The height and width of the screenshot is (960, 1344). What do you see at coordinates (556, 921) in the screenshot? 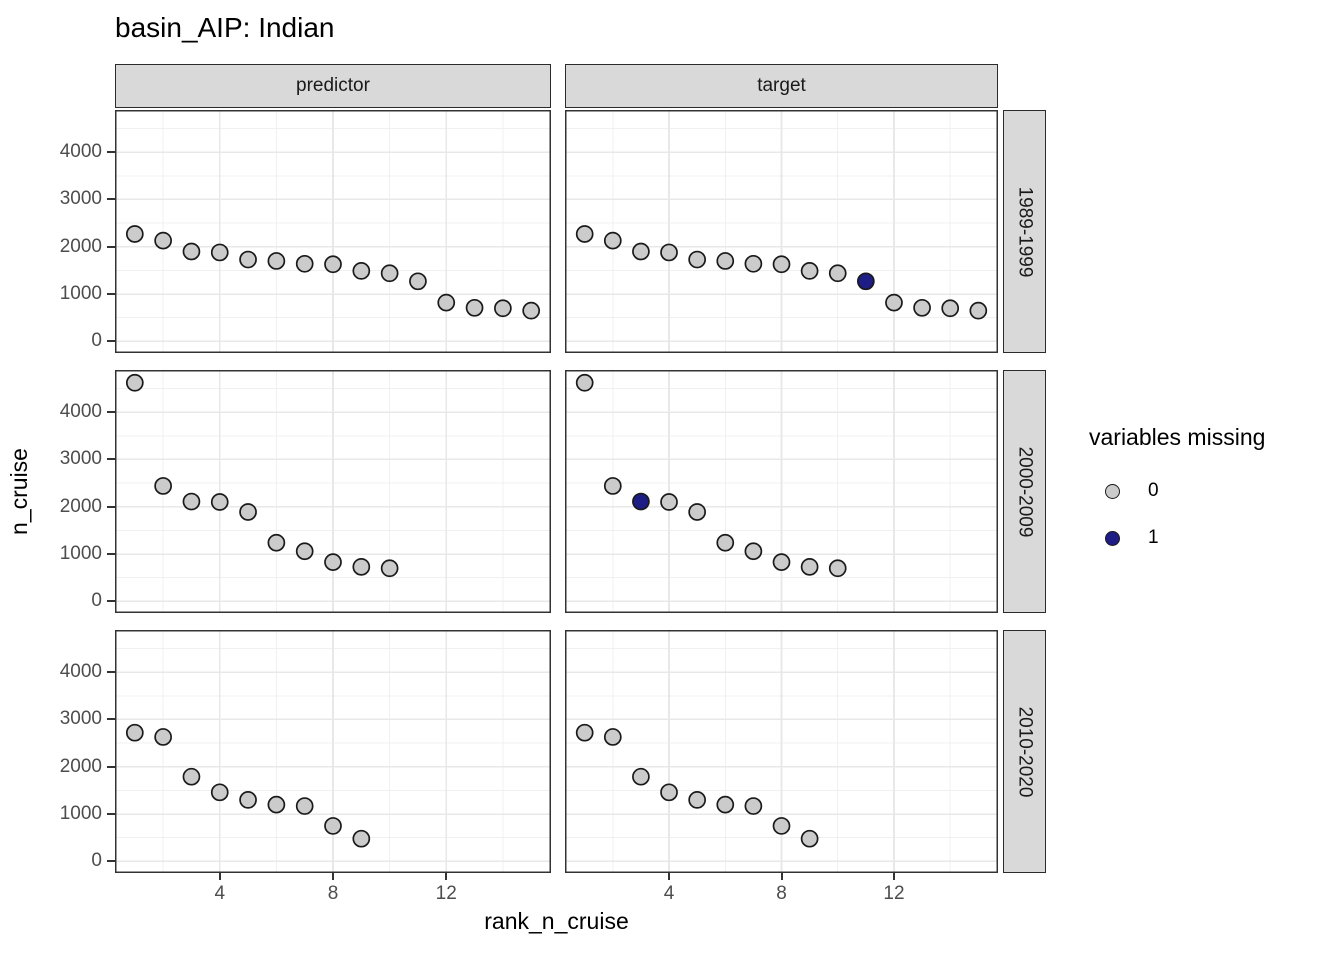
I see `x-axis-title: rank_n_cruise` at bounding box center [556, 921].